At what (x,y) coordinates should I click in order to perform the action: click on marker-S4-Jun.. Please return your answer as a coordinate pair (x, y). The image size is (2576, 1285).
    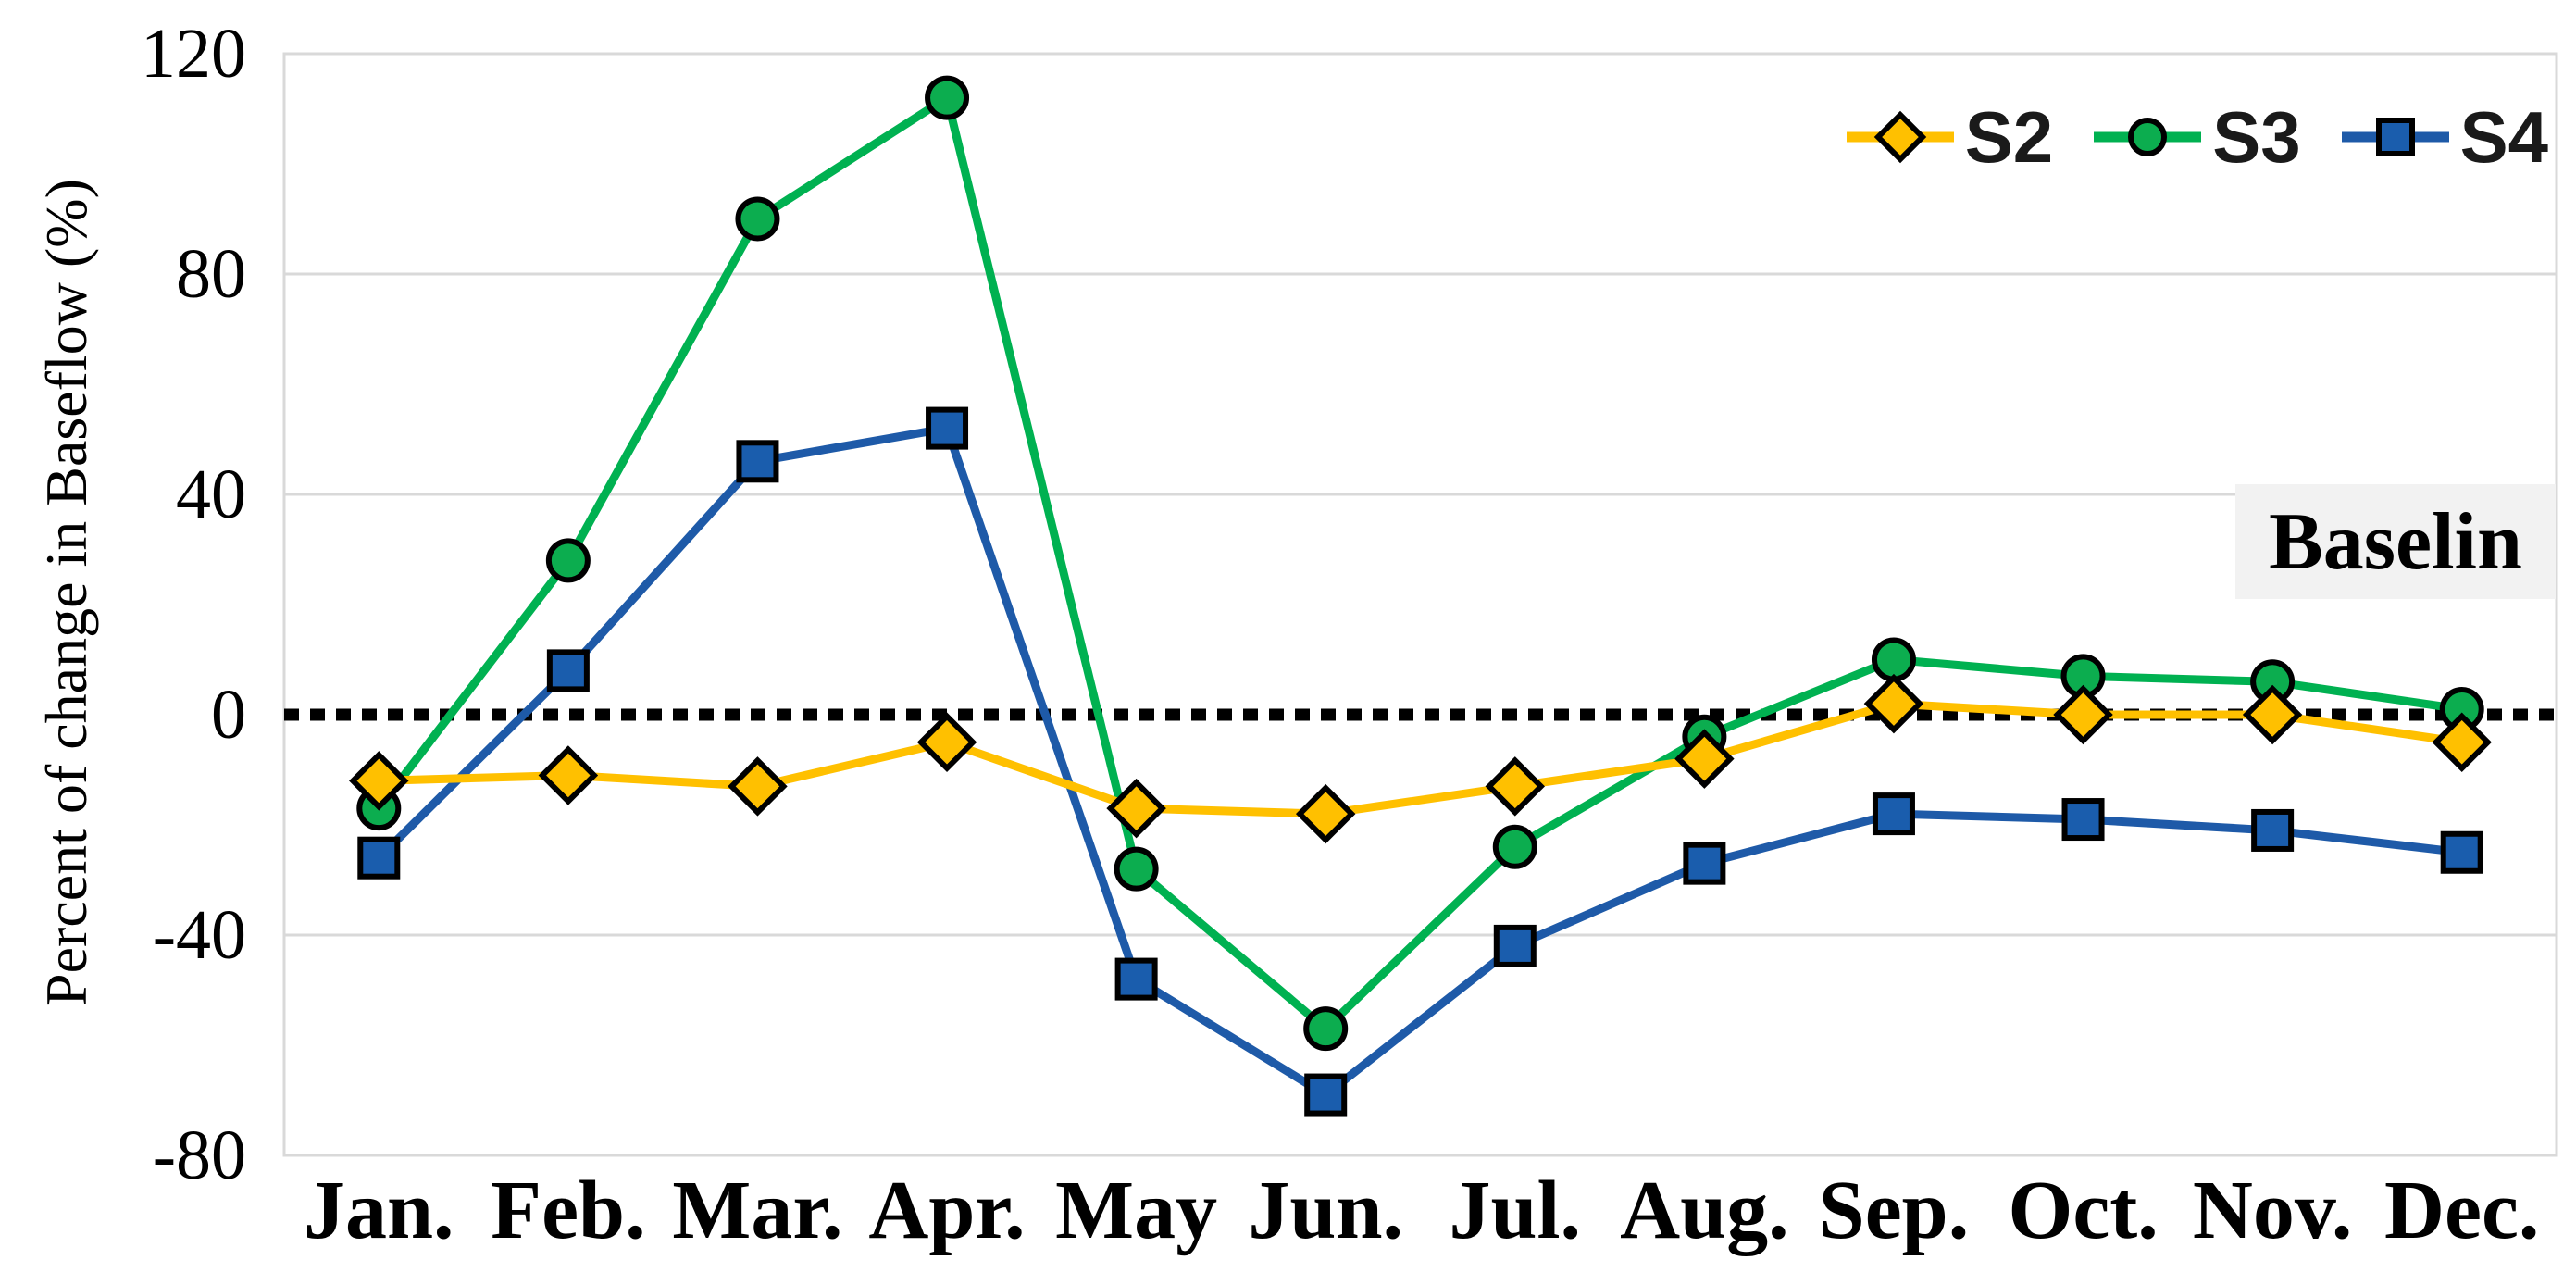
    Looking at the image, I should click on (1326, 1095).